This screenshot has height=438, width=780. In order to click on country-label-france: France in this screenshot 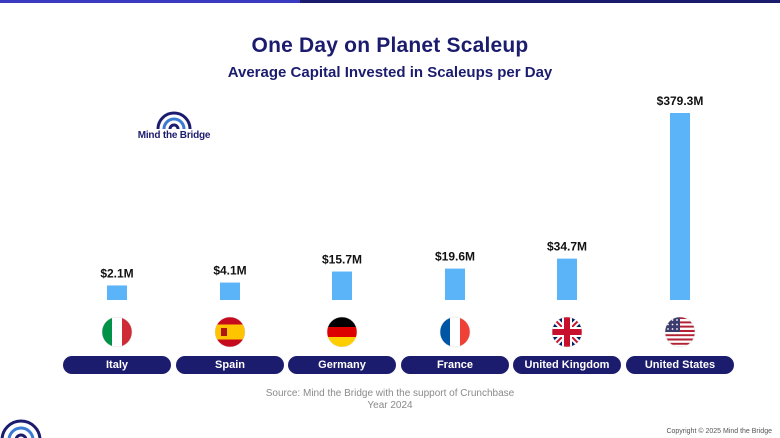, I will do `click(455, 365)`.